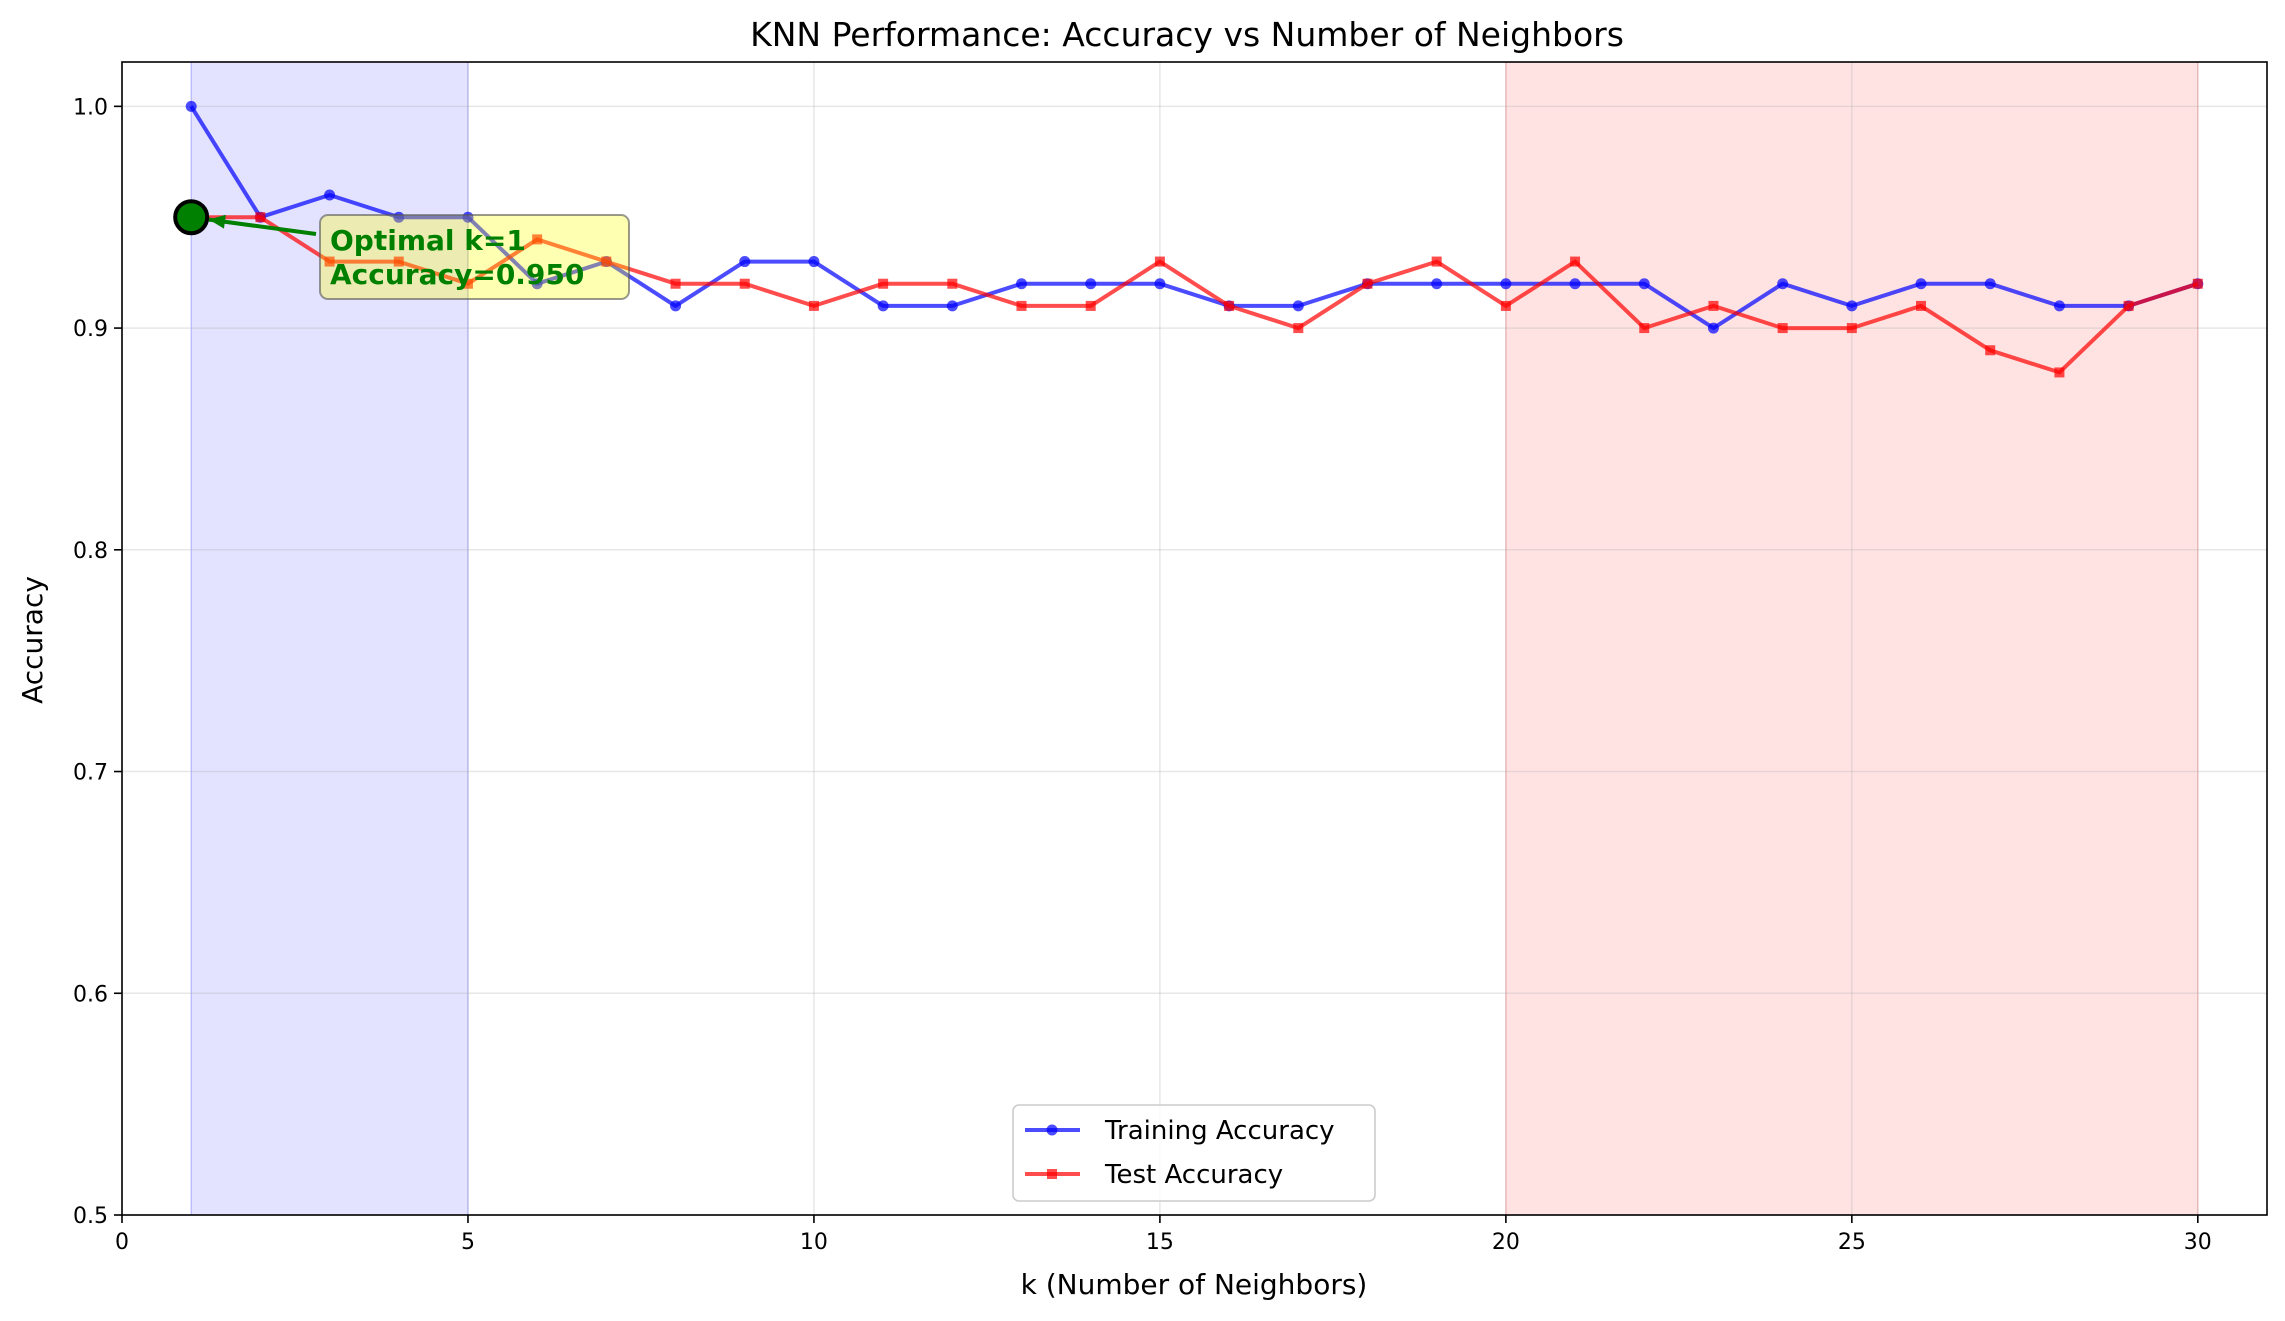  What do you see at coordinates (90, 107) in the screenshot?
I see `y-tick-label: 1.0` at bounding box center [90, 107].